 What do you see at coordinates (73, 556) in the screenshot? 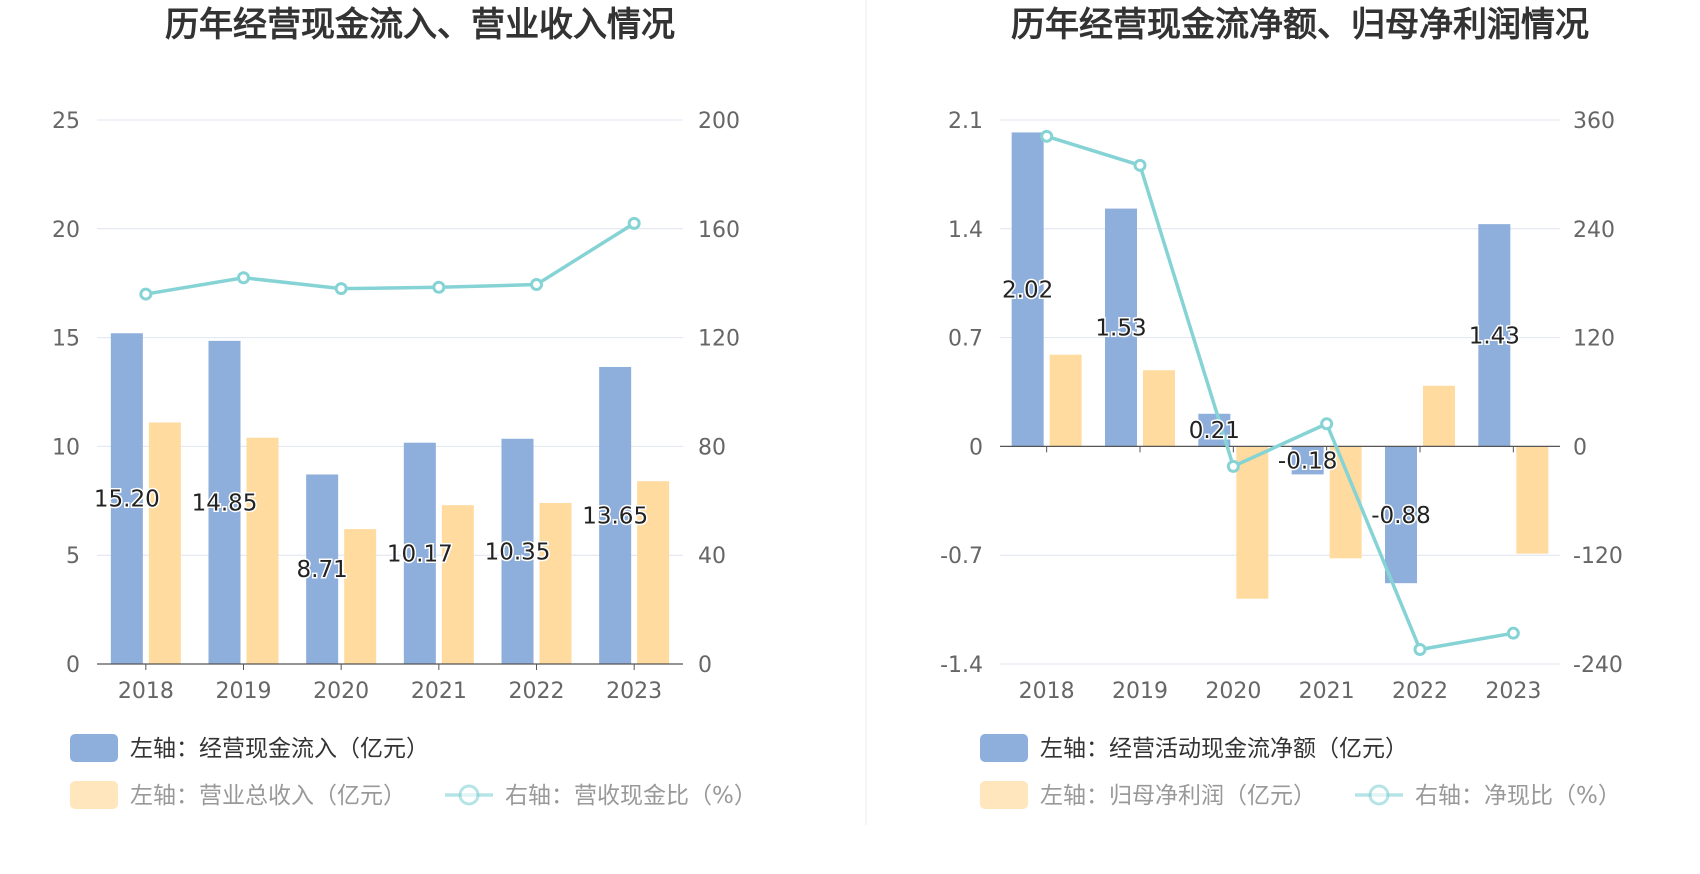
I see `left-axis-tick-label: 5` at bounding box center [73, 556].